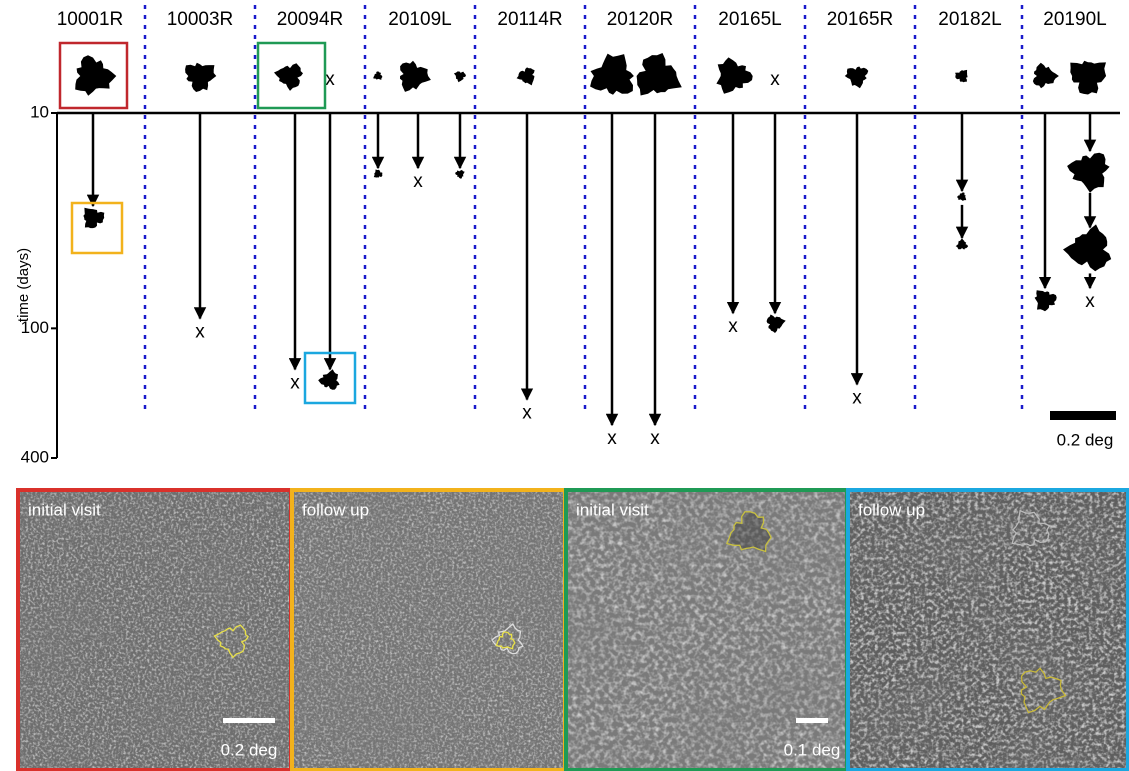 The width and height of the screenshot is (1129, 771). What do you see at coordinates (860, 19) in the screenshot?
I see `column-label: 20165R` at bounding box center [860, 19].